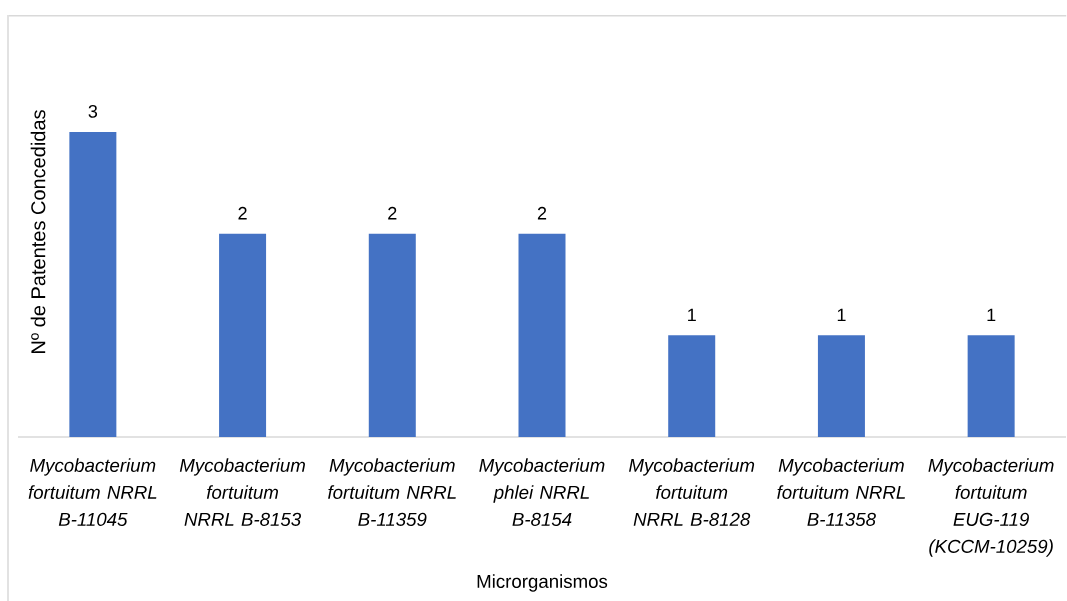 The width and height of the screenshot is (1067, 601). I want to click on x-tick-label: Mycobacterium phlei NRRL B-8154, so click(542, 492).